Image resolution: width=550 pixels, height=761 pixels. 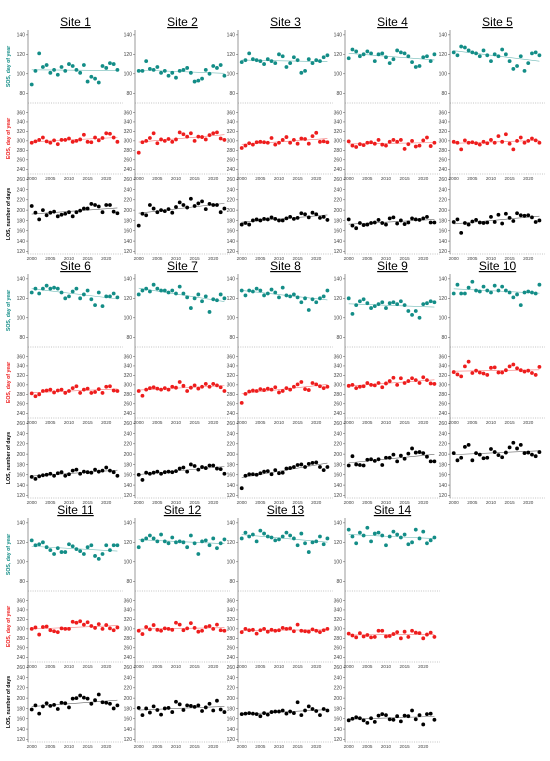 I want to click on site-4-los-x-tick-label: 2000, so click(x=349, y=258).